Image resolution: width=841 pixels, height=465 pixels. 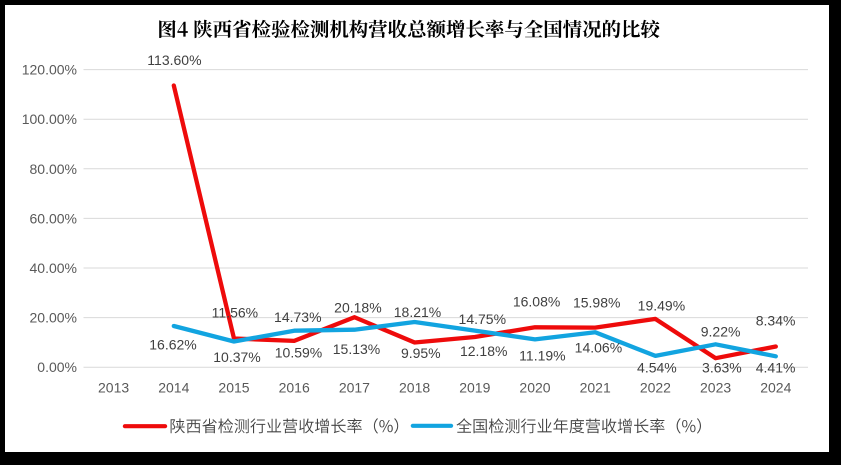 I want to click on svg-text: 2017, so click(x=354, y=387).